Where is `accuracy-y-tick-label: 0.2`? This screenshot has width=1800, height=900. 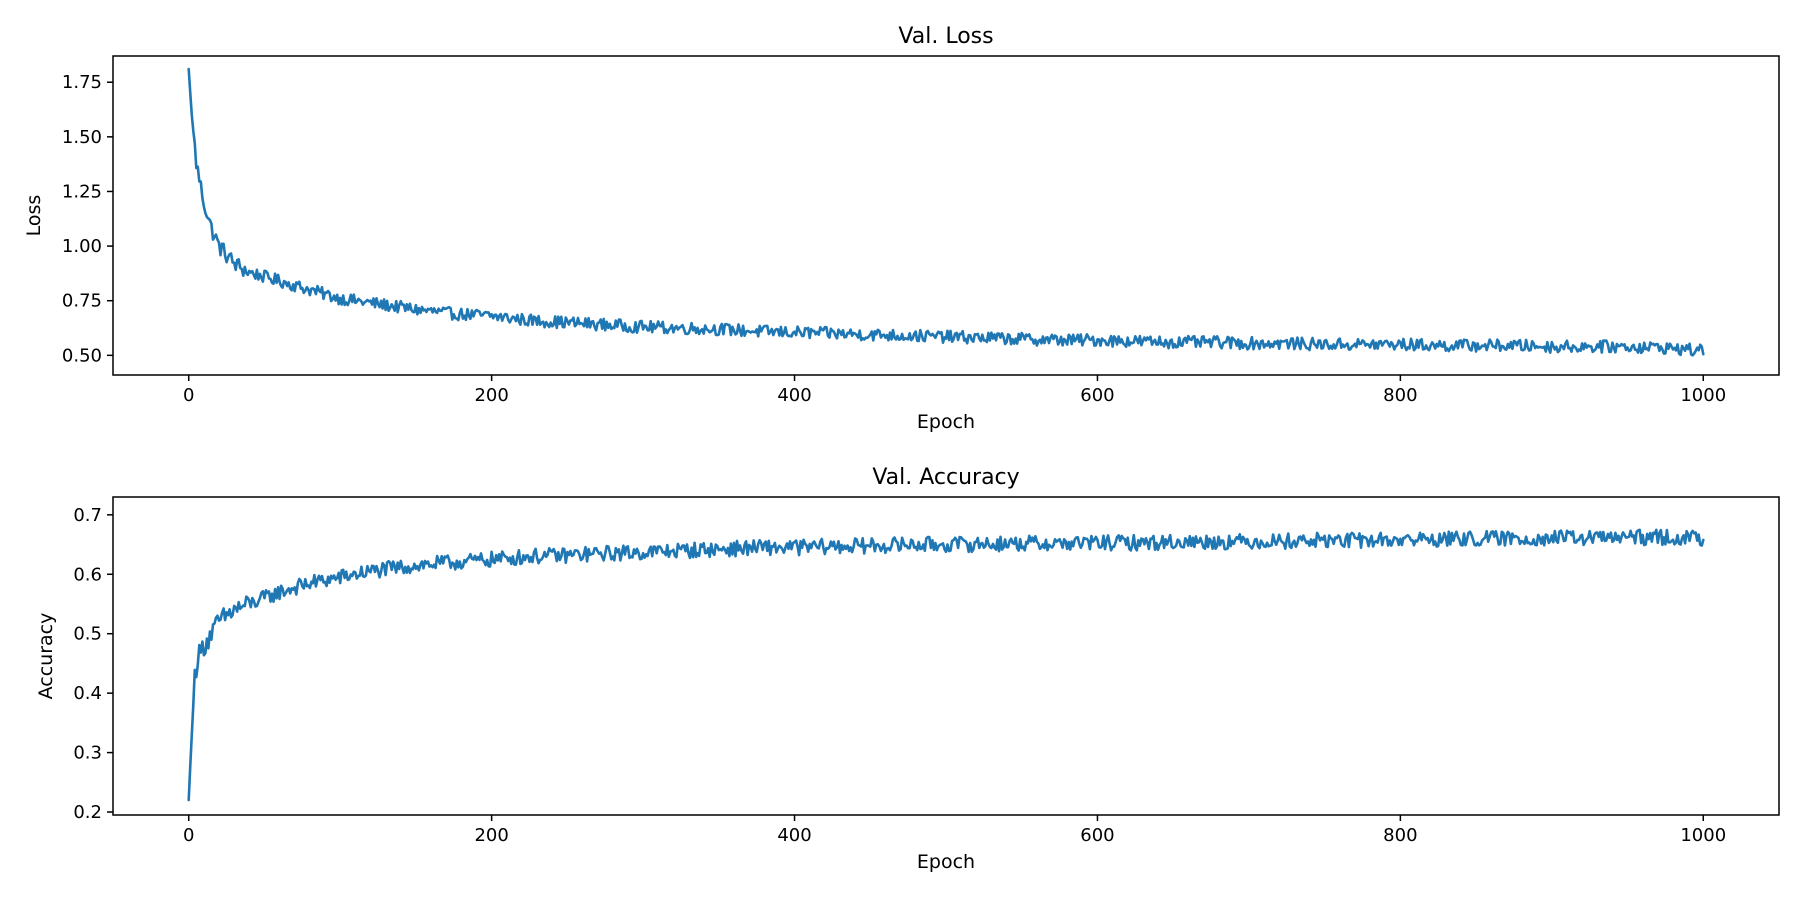
accuracy-y-tick-label: 0.2 is located at coordinates (87, 812).